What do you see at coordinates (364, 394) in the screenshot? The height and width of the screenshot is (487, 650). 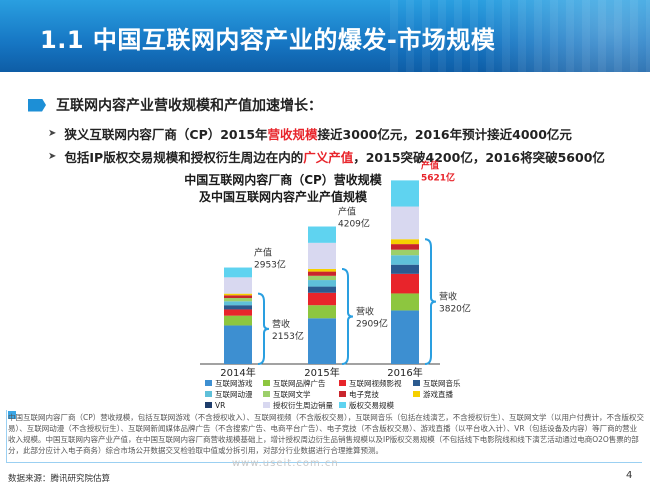 I see `legend-label: 电子竞技` at bounding box center [364, 394].